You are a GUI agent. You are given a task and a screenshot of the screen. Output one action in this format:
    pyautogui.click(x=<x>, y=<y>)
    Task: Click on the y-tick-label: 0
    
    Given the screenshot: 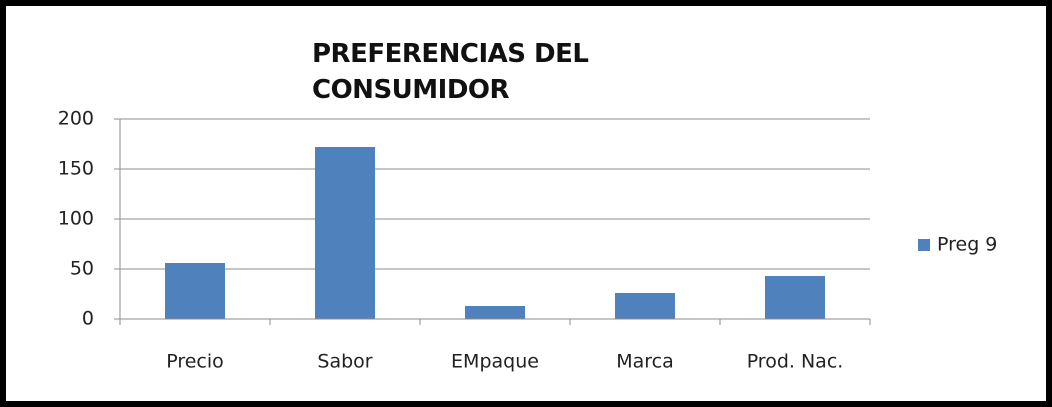 What is the action you would take?
    pyautogui.click(x=88, y=319)
    